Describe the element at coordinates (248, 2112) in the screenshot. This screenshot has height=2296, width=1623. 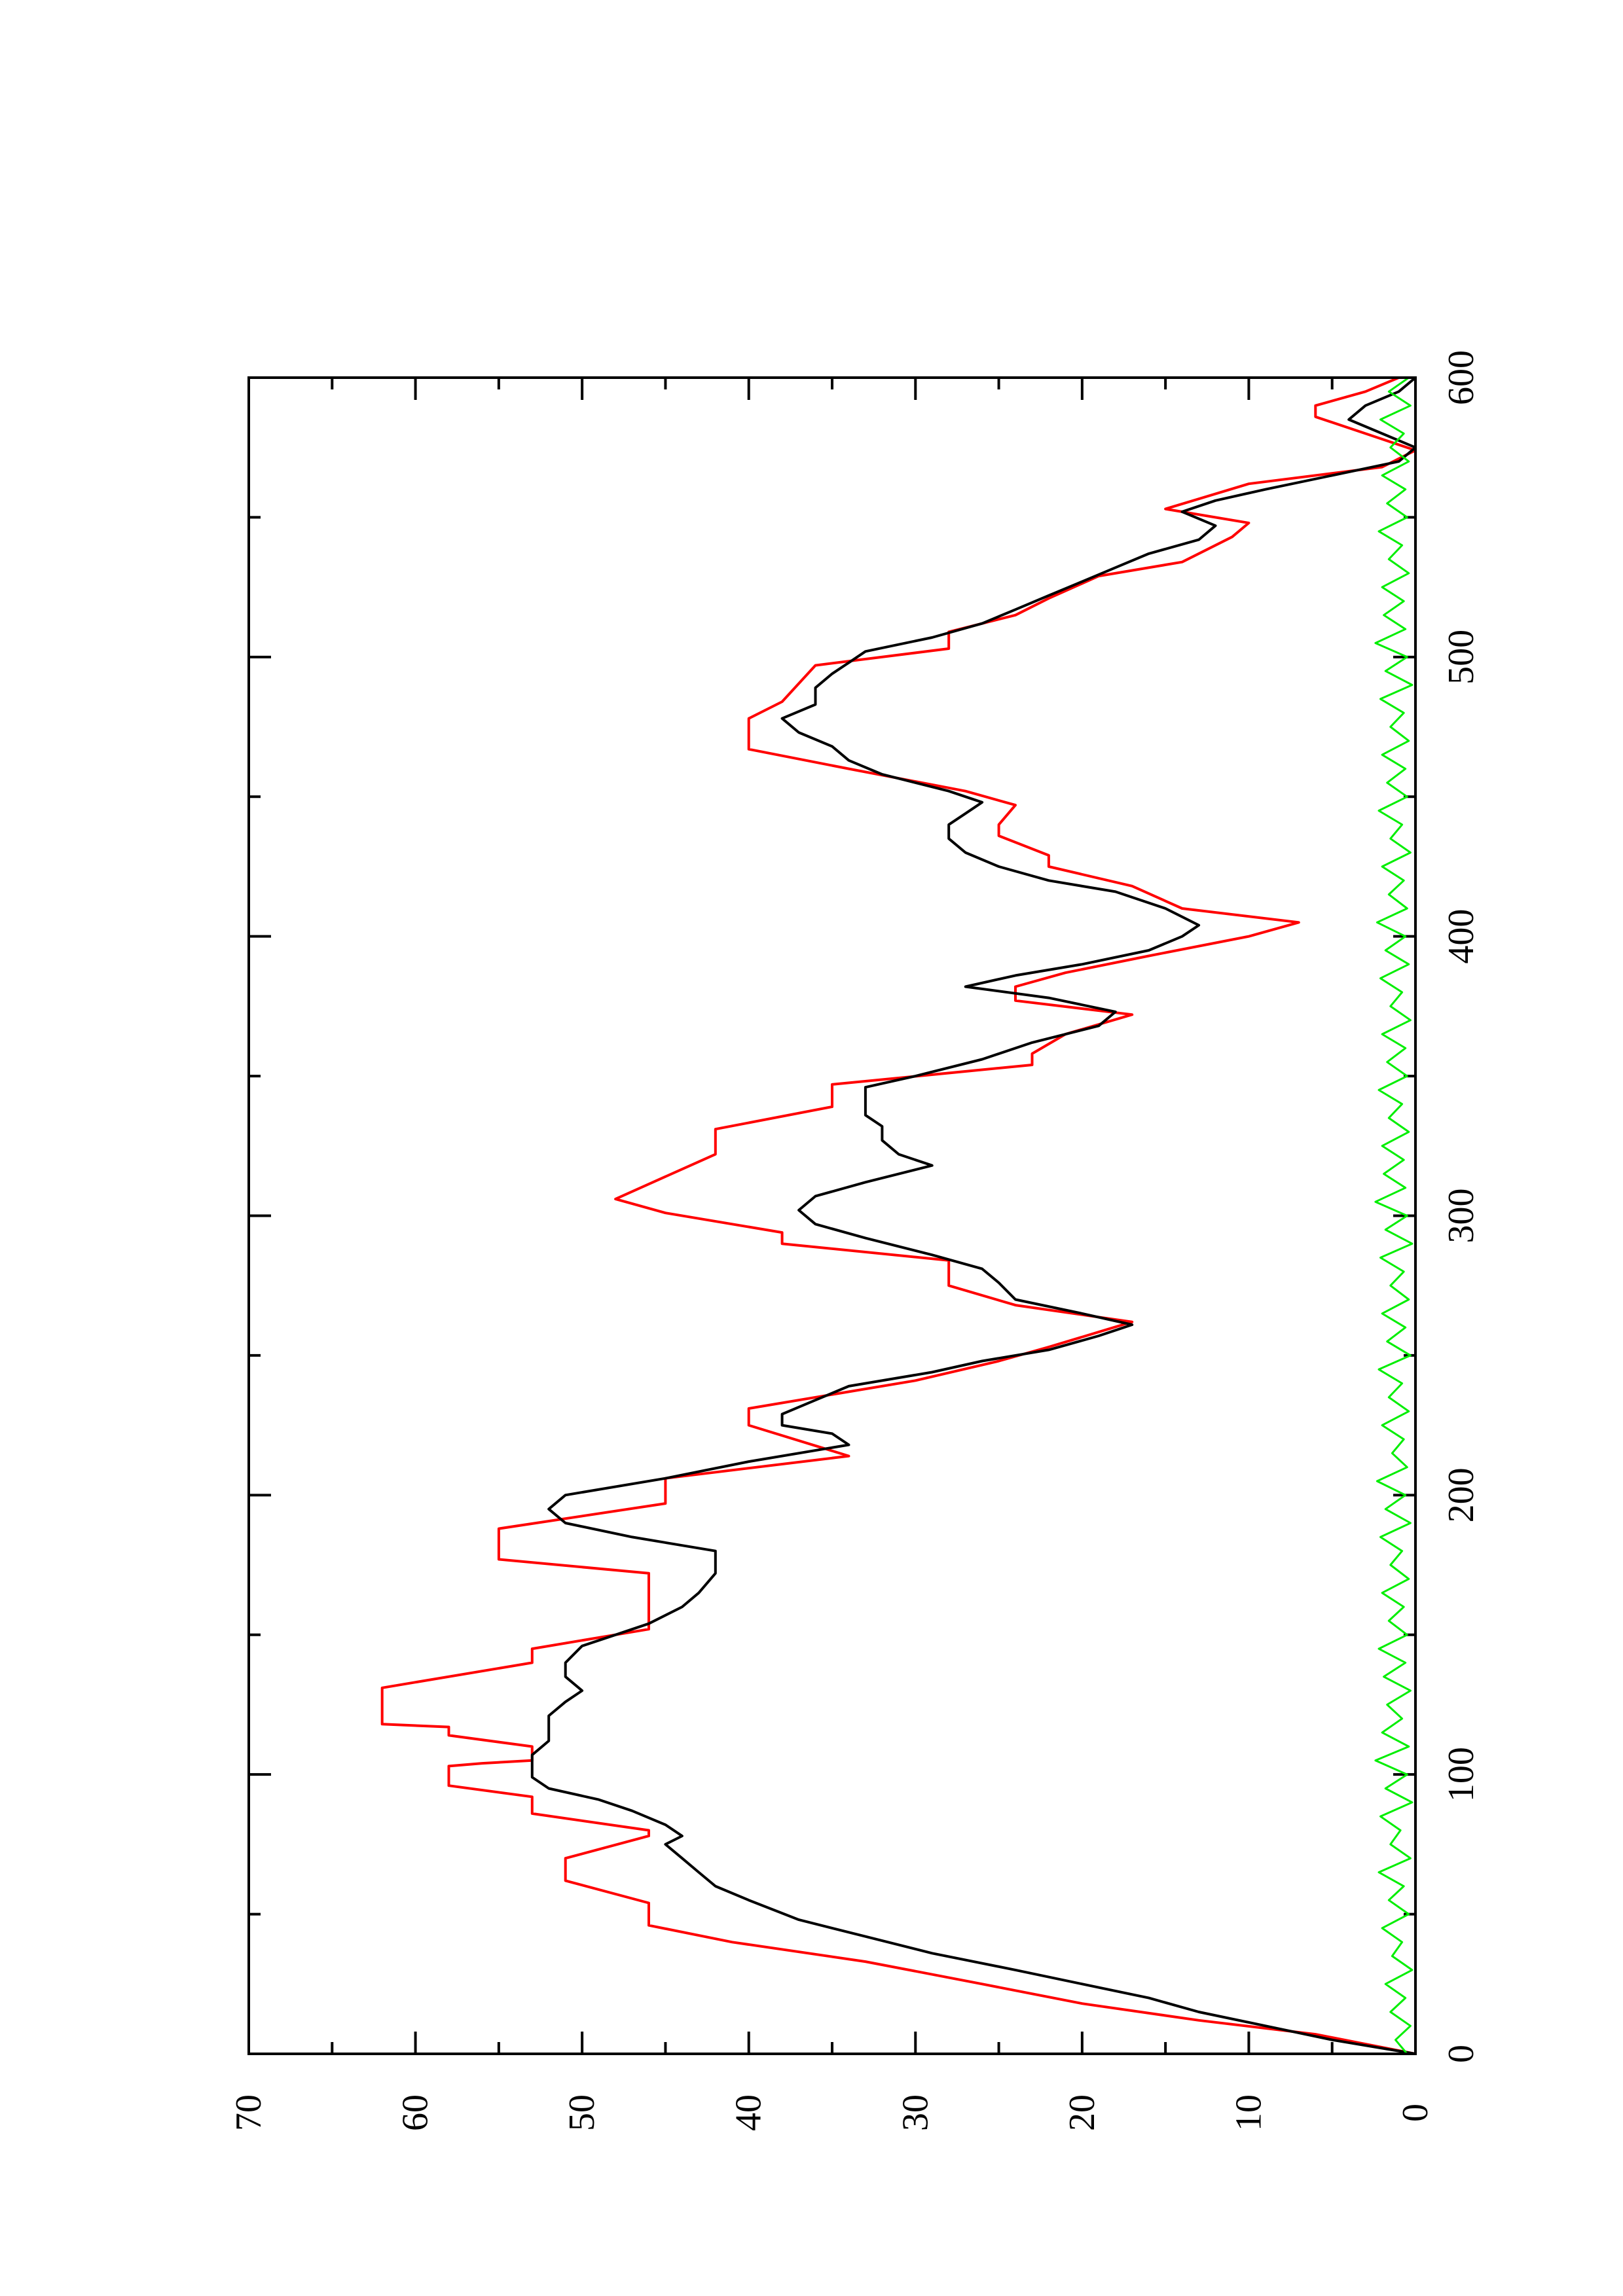
I see `y-tick-label: 70` at that location.